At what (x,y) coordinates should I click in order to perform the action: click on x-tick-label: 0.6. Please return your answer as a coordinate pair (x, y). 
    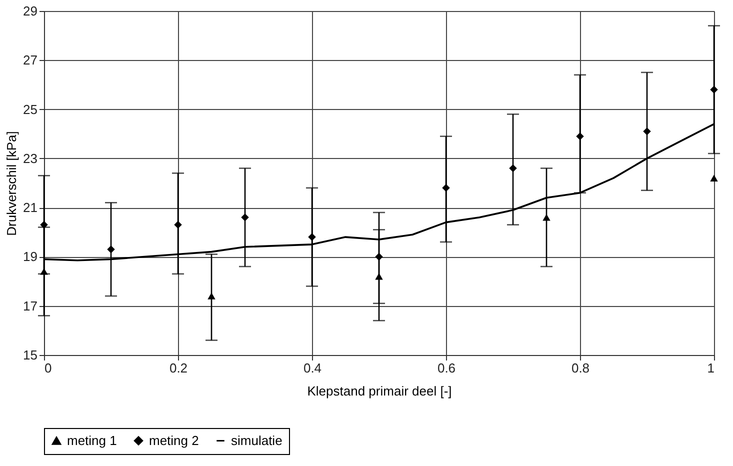
    Looking at the image, I should click on (446, 368).